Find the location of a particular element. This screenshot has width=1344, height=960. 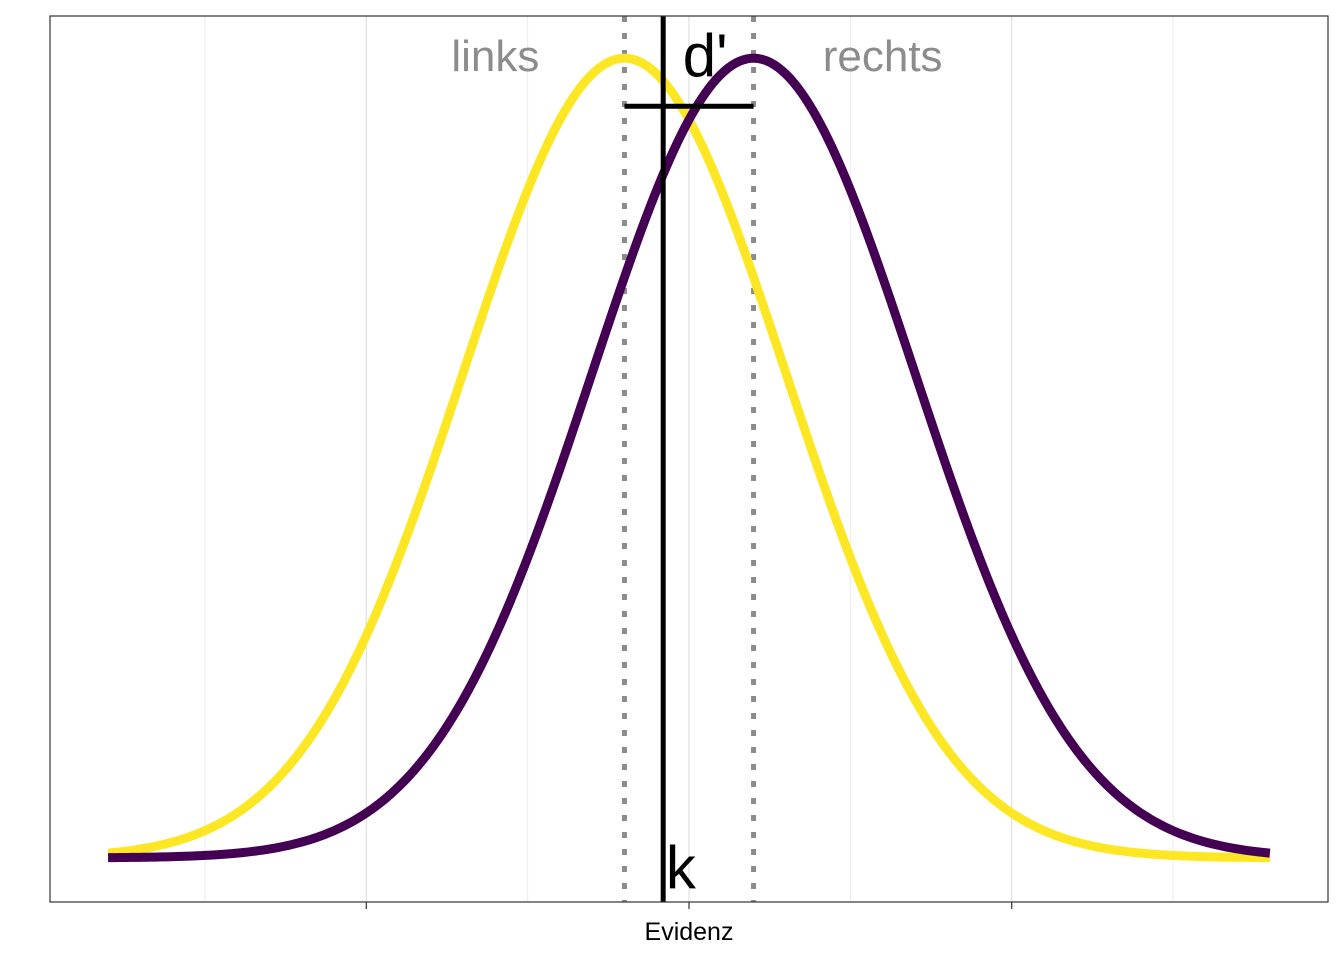

annotation-dprime: d' is located at coordinates (705, 55).